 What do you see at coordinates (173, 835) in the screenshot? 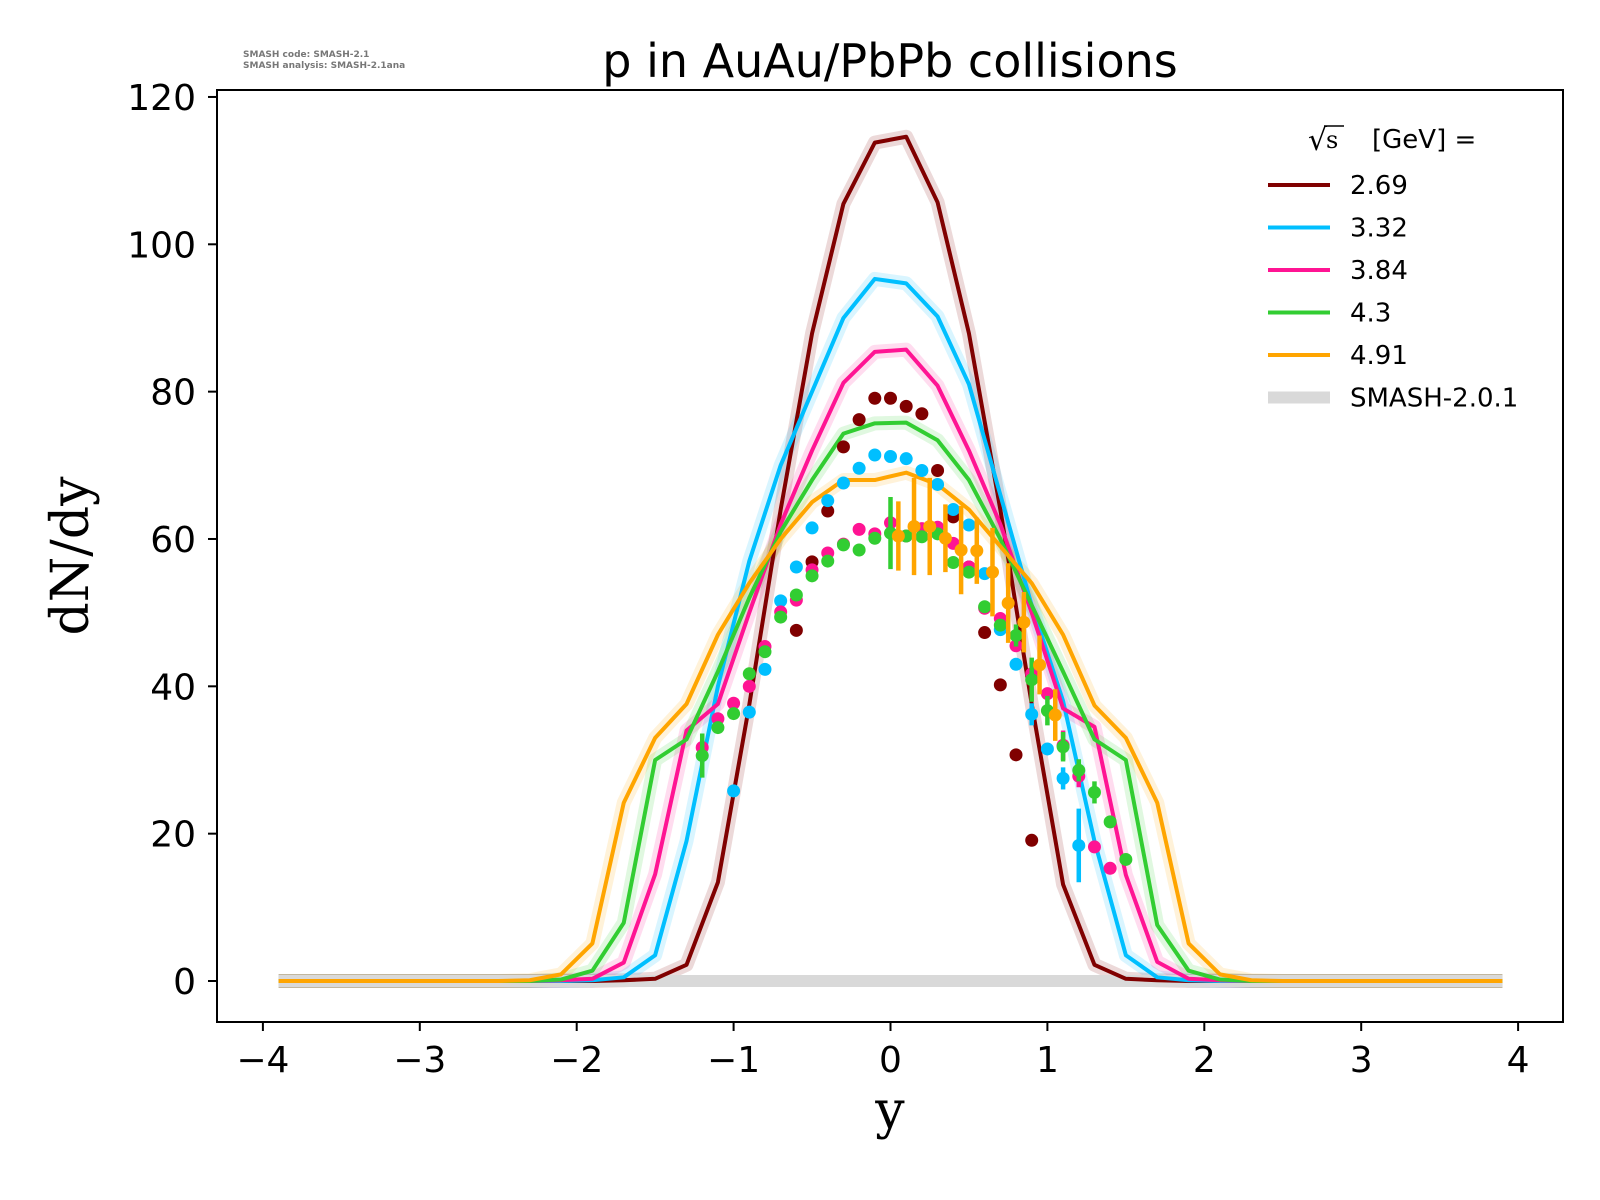
I see `y-tick-label: 20` at bounding box center [173, 835].